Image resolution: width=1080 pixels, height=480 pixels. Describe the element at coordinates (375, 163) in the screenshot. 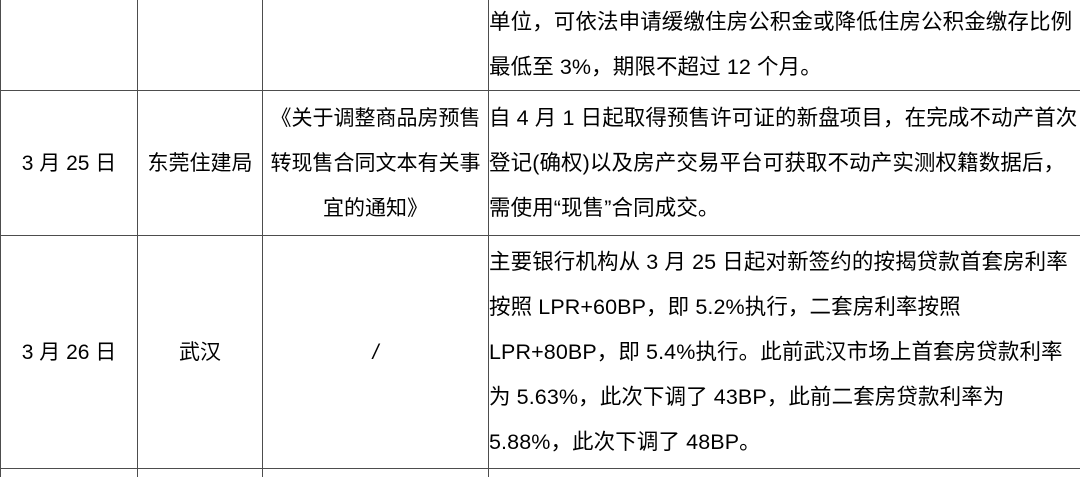

I see `cell-document-title: 《关于调整商品房预售转现售合同文本有关事宜的通知》` at that location.